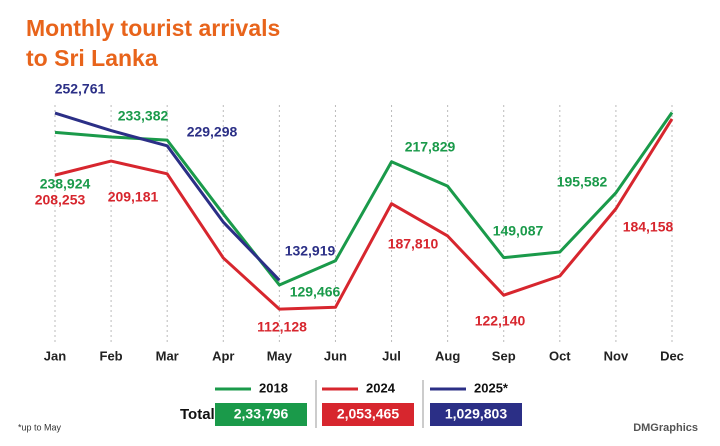 The width and height of the screenshot is (720, 446). Describe the element at coordinates (60, 200) in the screenshot. I see `data-label: 208,253` at that location.